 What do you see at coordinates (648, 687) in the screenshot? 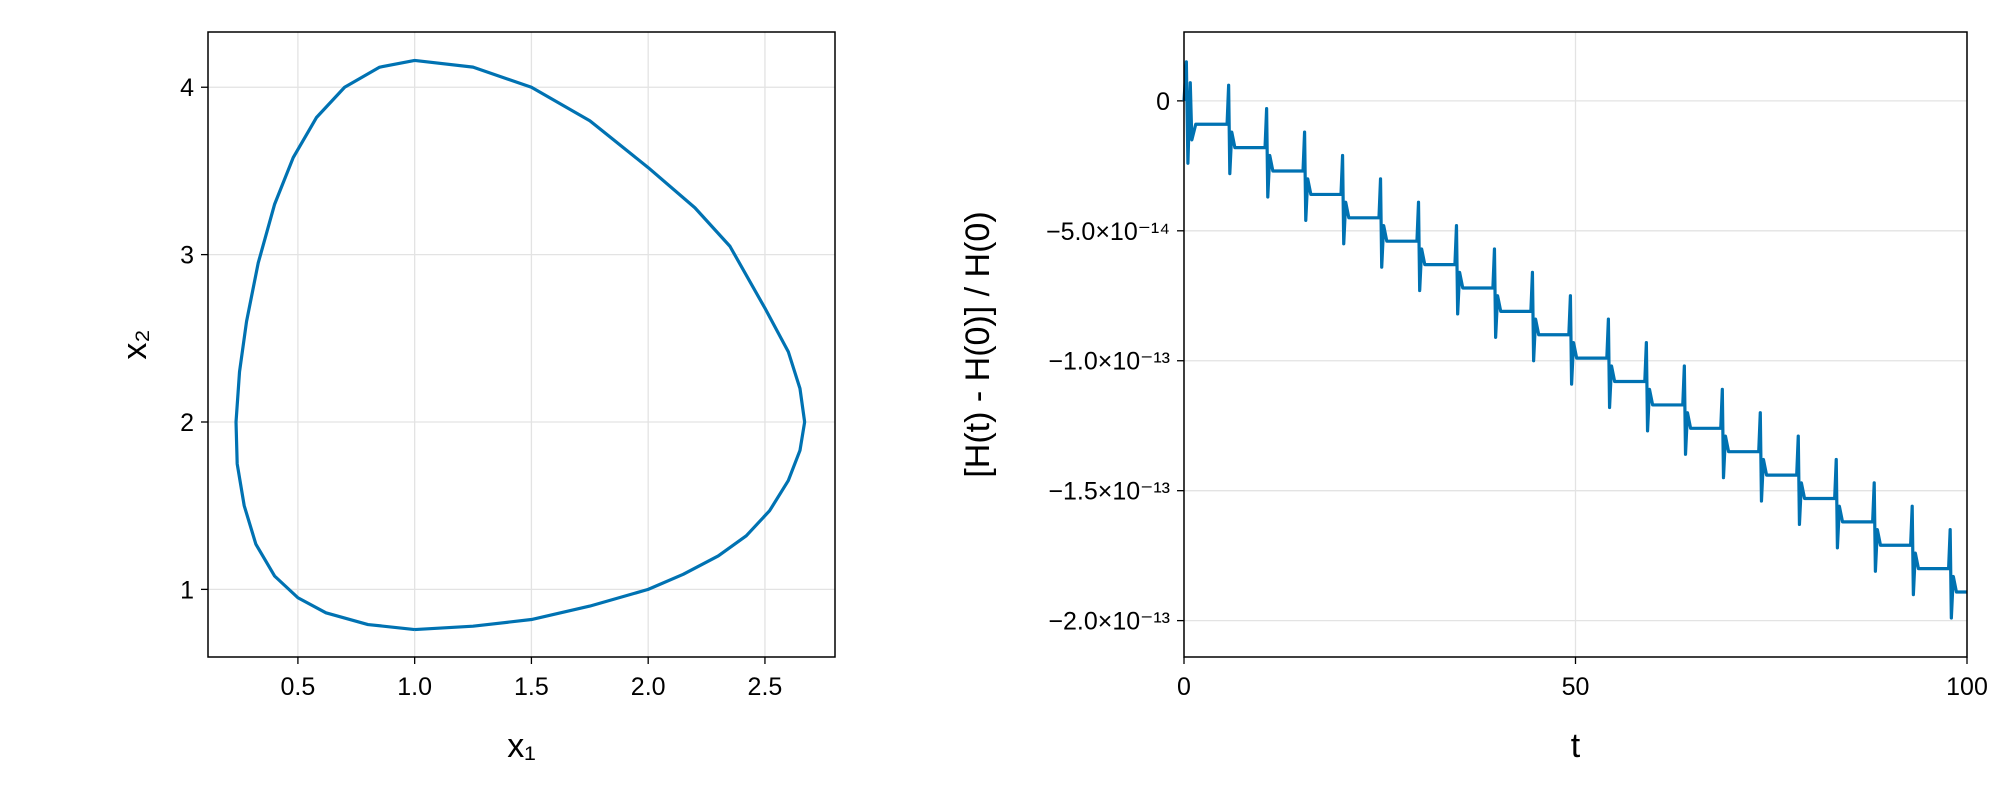
I see `x-tick-label: 2.0` at bounding box center [648, 687].